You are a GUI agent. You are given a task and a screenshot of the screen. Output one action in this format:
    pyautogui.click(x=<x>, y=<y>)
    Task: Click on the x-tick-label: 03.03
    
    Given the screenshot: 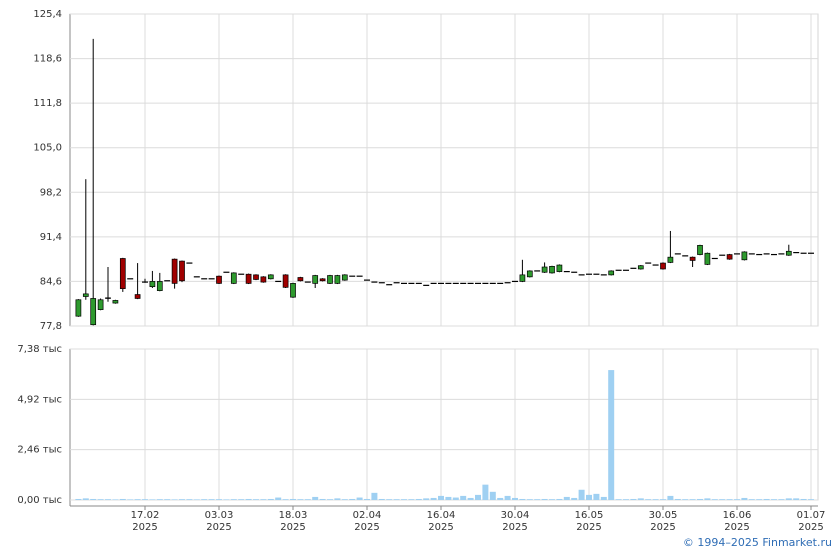 What is the action you would take?
    pyautogui.click(x=219, y=515)
    